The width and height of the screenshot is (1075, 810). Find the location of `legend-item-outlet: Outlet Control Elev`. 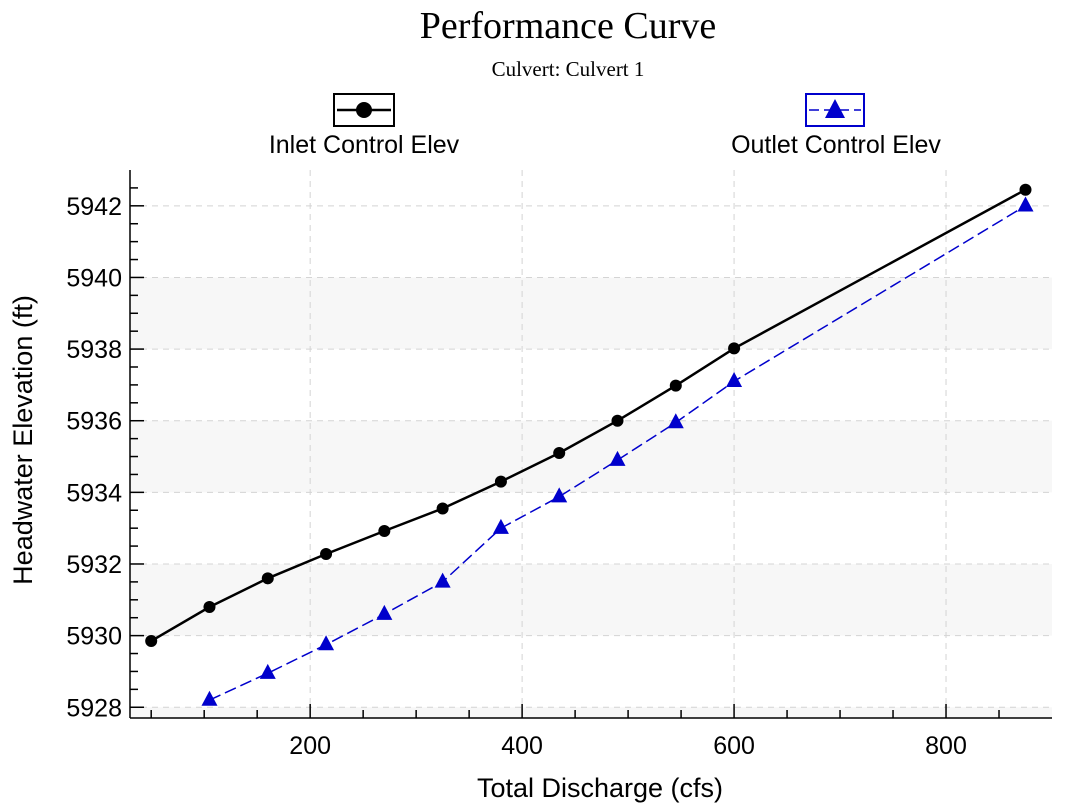

legend-item-outlet: Outlet Control Elev is located at coordinates (836, 126).